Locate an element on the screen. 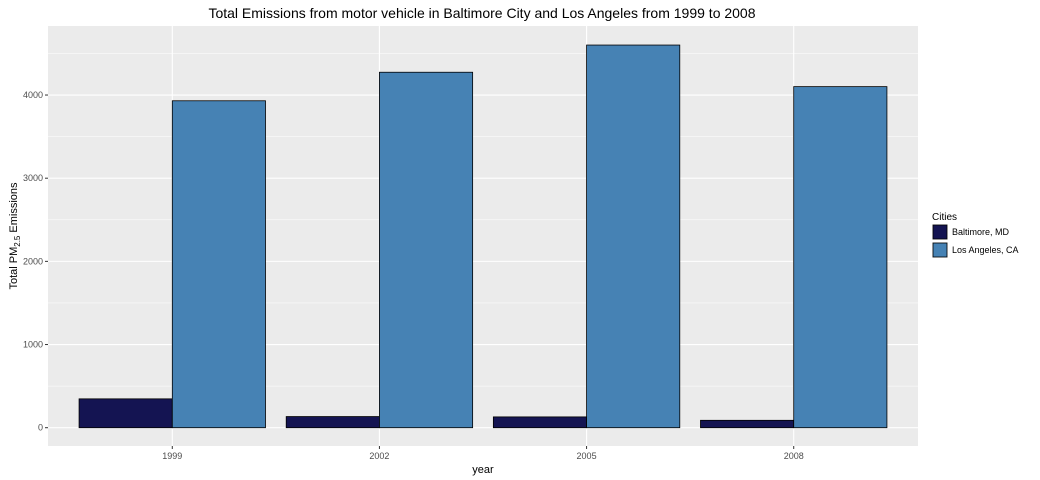  x-tick-label: 2005 is located at coordinates (587, 456).